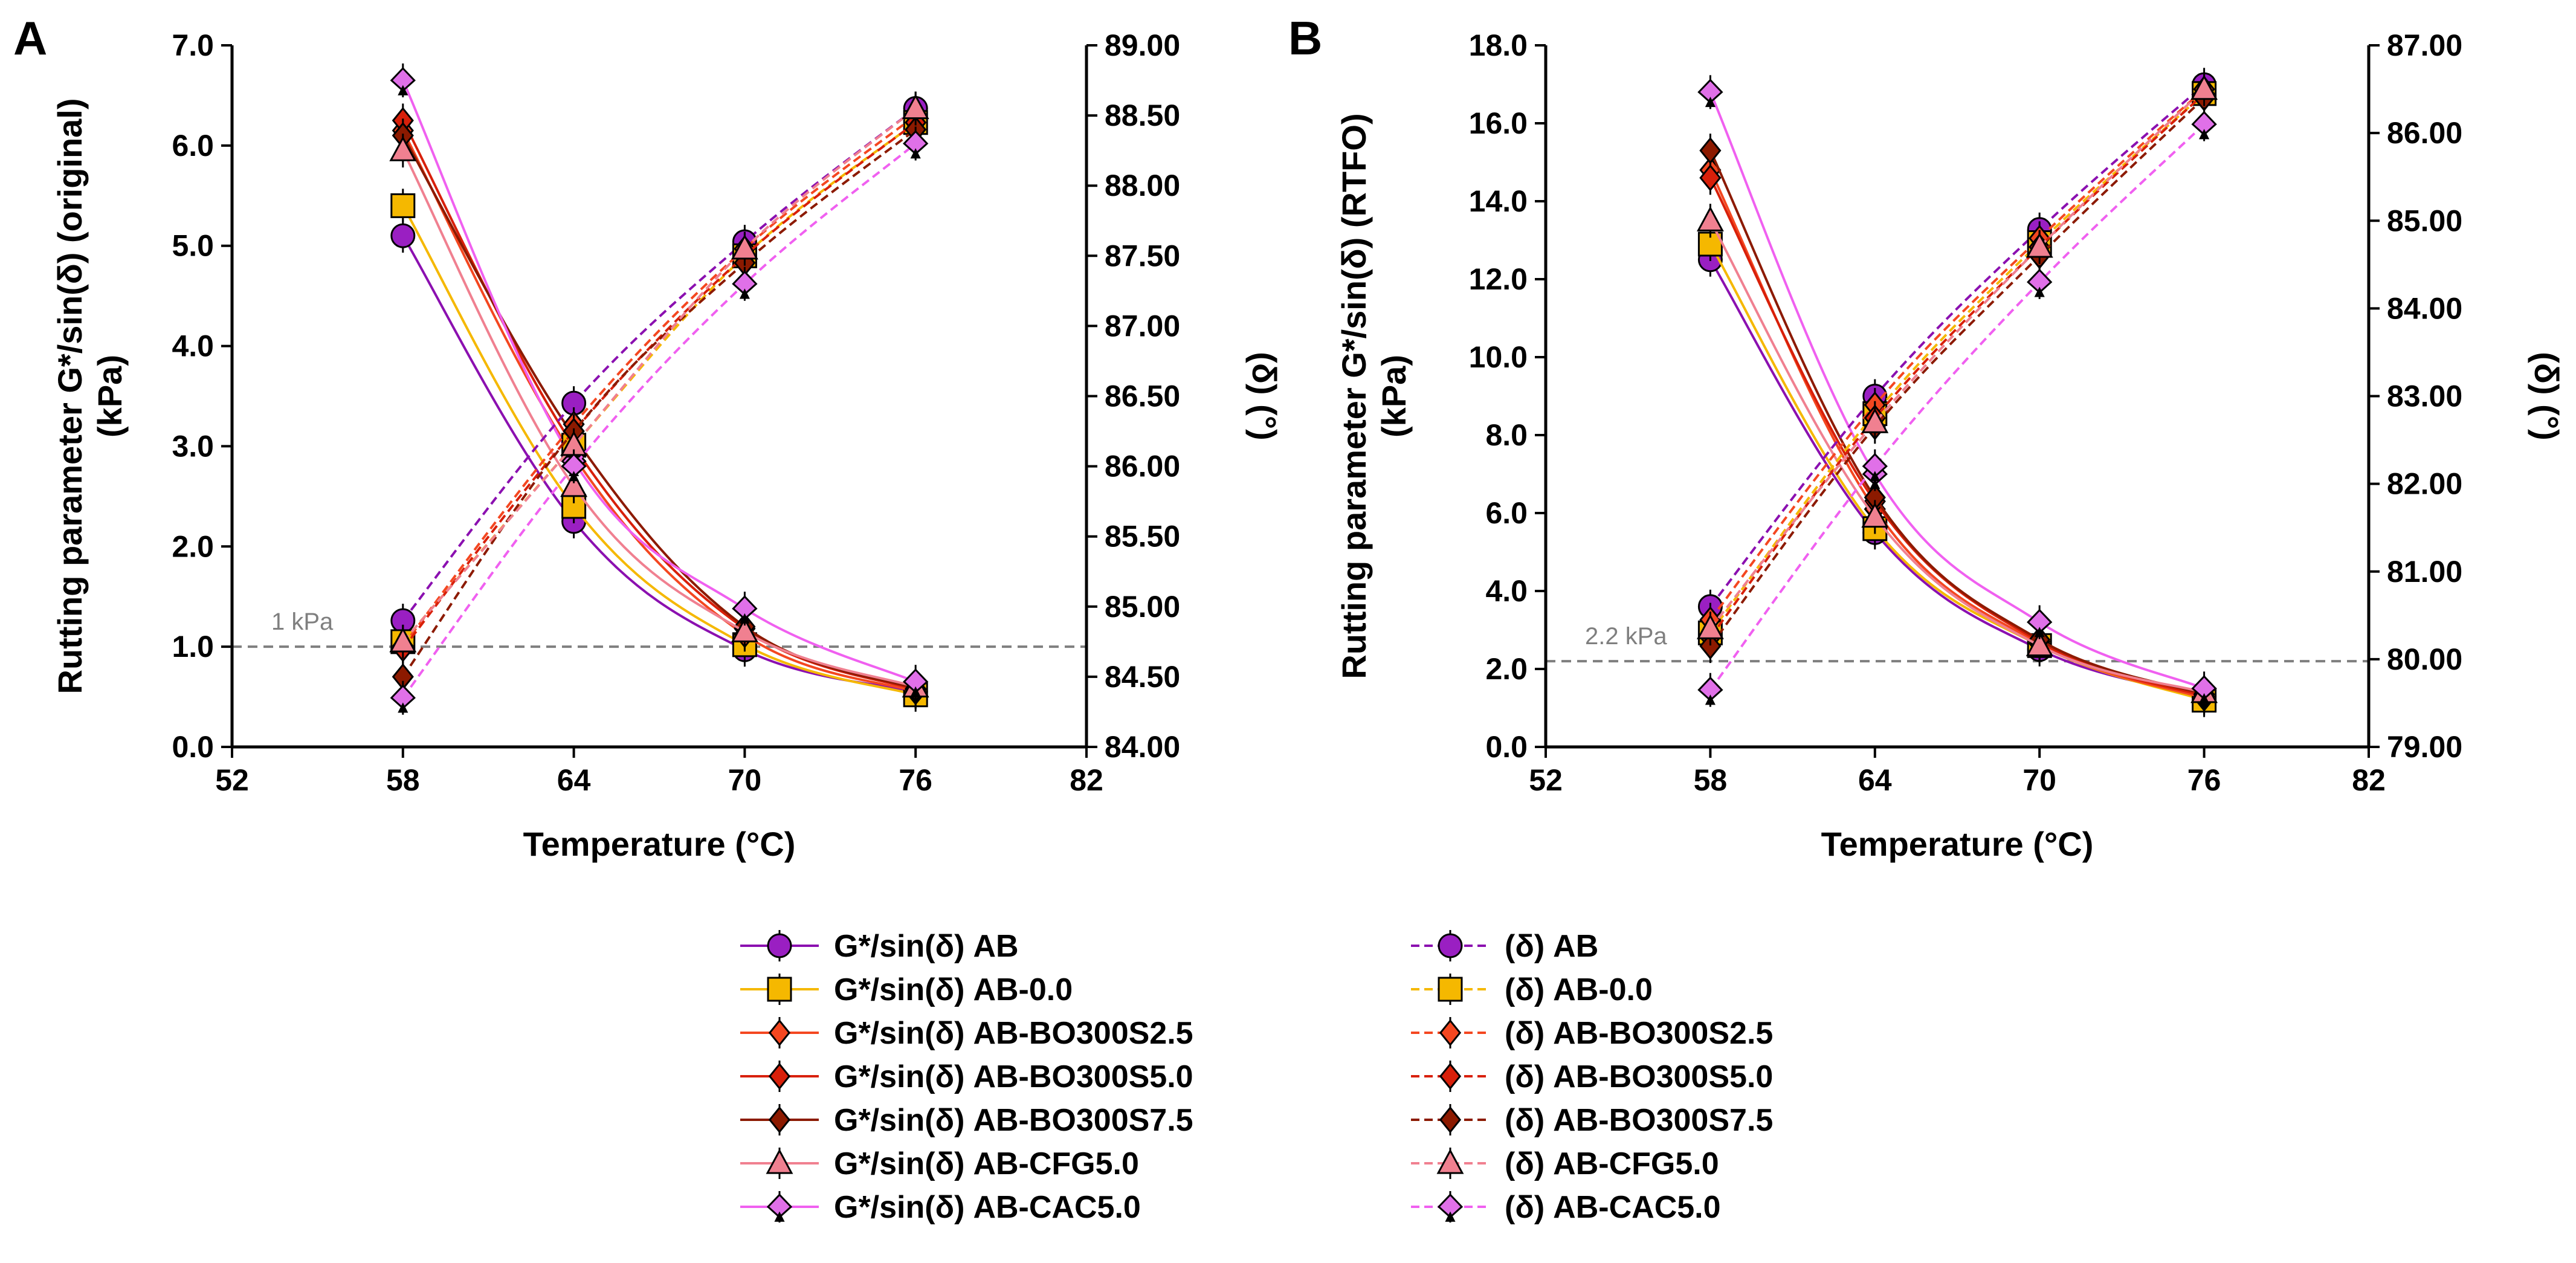 The image size is (2576, 1263). Describe the element at coordinates (1394, 397) in the screenshot. I see `y-axis-label-line2: (kPa)` at that location.